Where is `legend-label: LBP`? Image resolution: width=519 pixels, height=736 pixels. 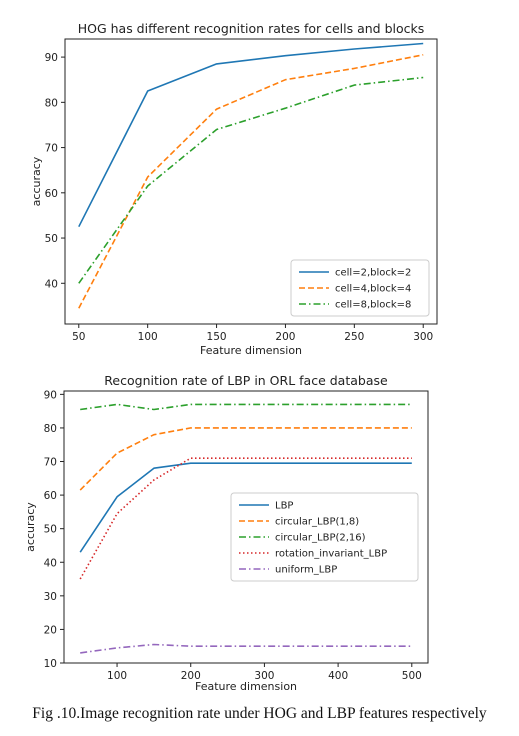
legend-label: LBP is located at coordinates (284, 506).